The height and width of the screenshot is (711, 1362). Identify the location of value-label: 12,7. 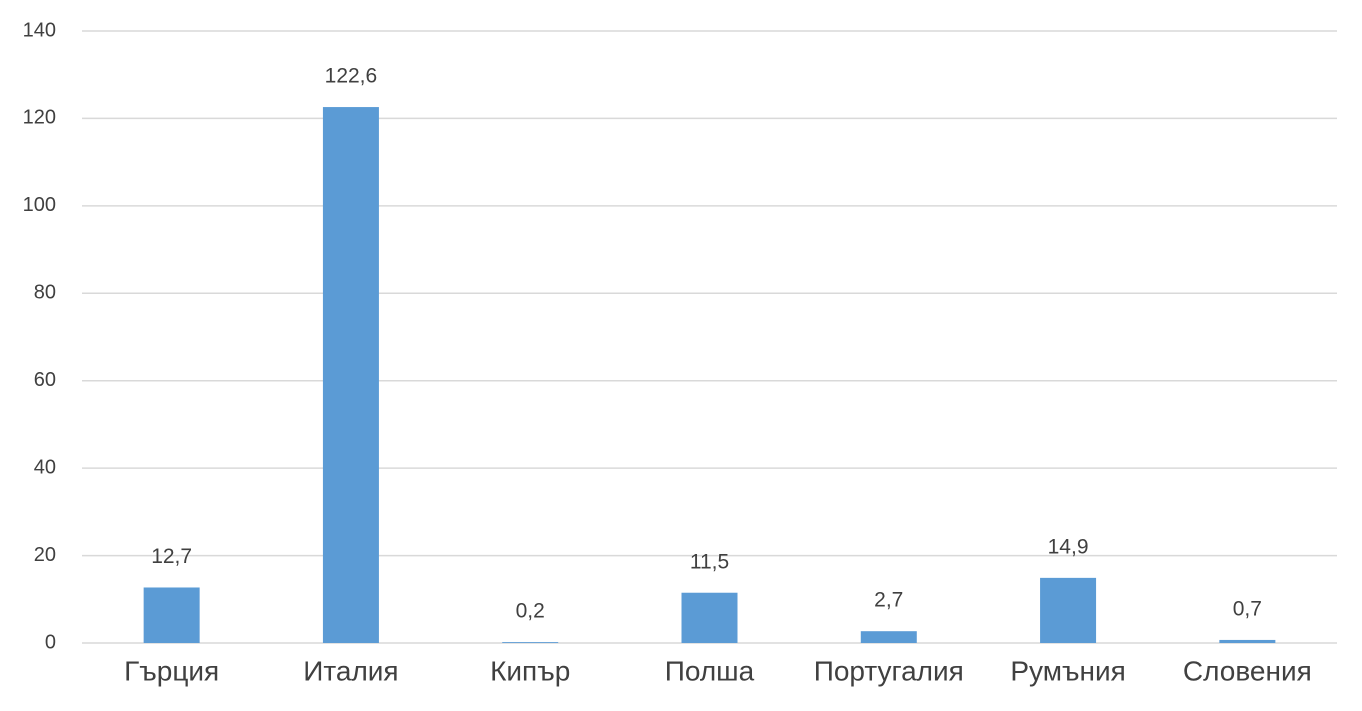
(171, 556).